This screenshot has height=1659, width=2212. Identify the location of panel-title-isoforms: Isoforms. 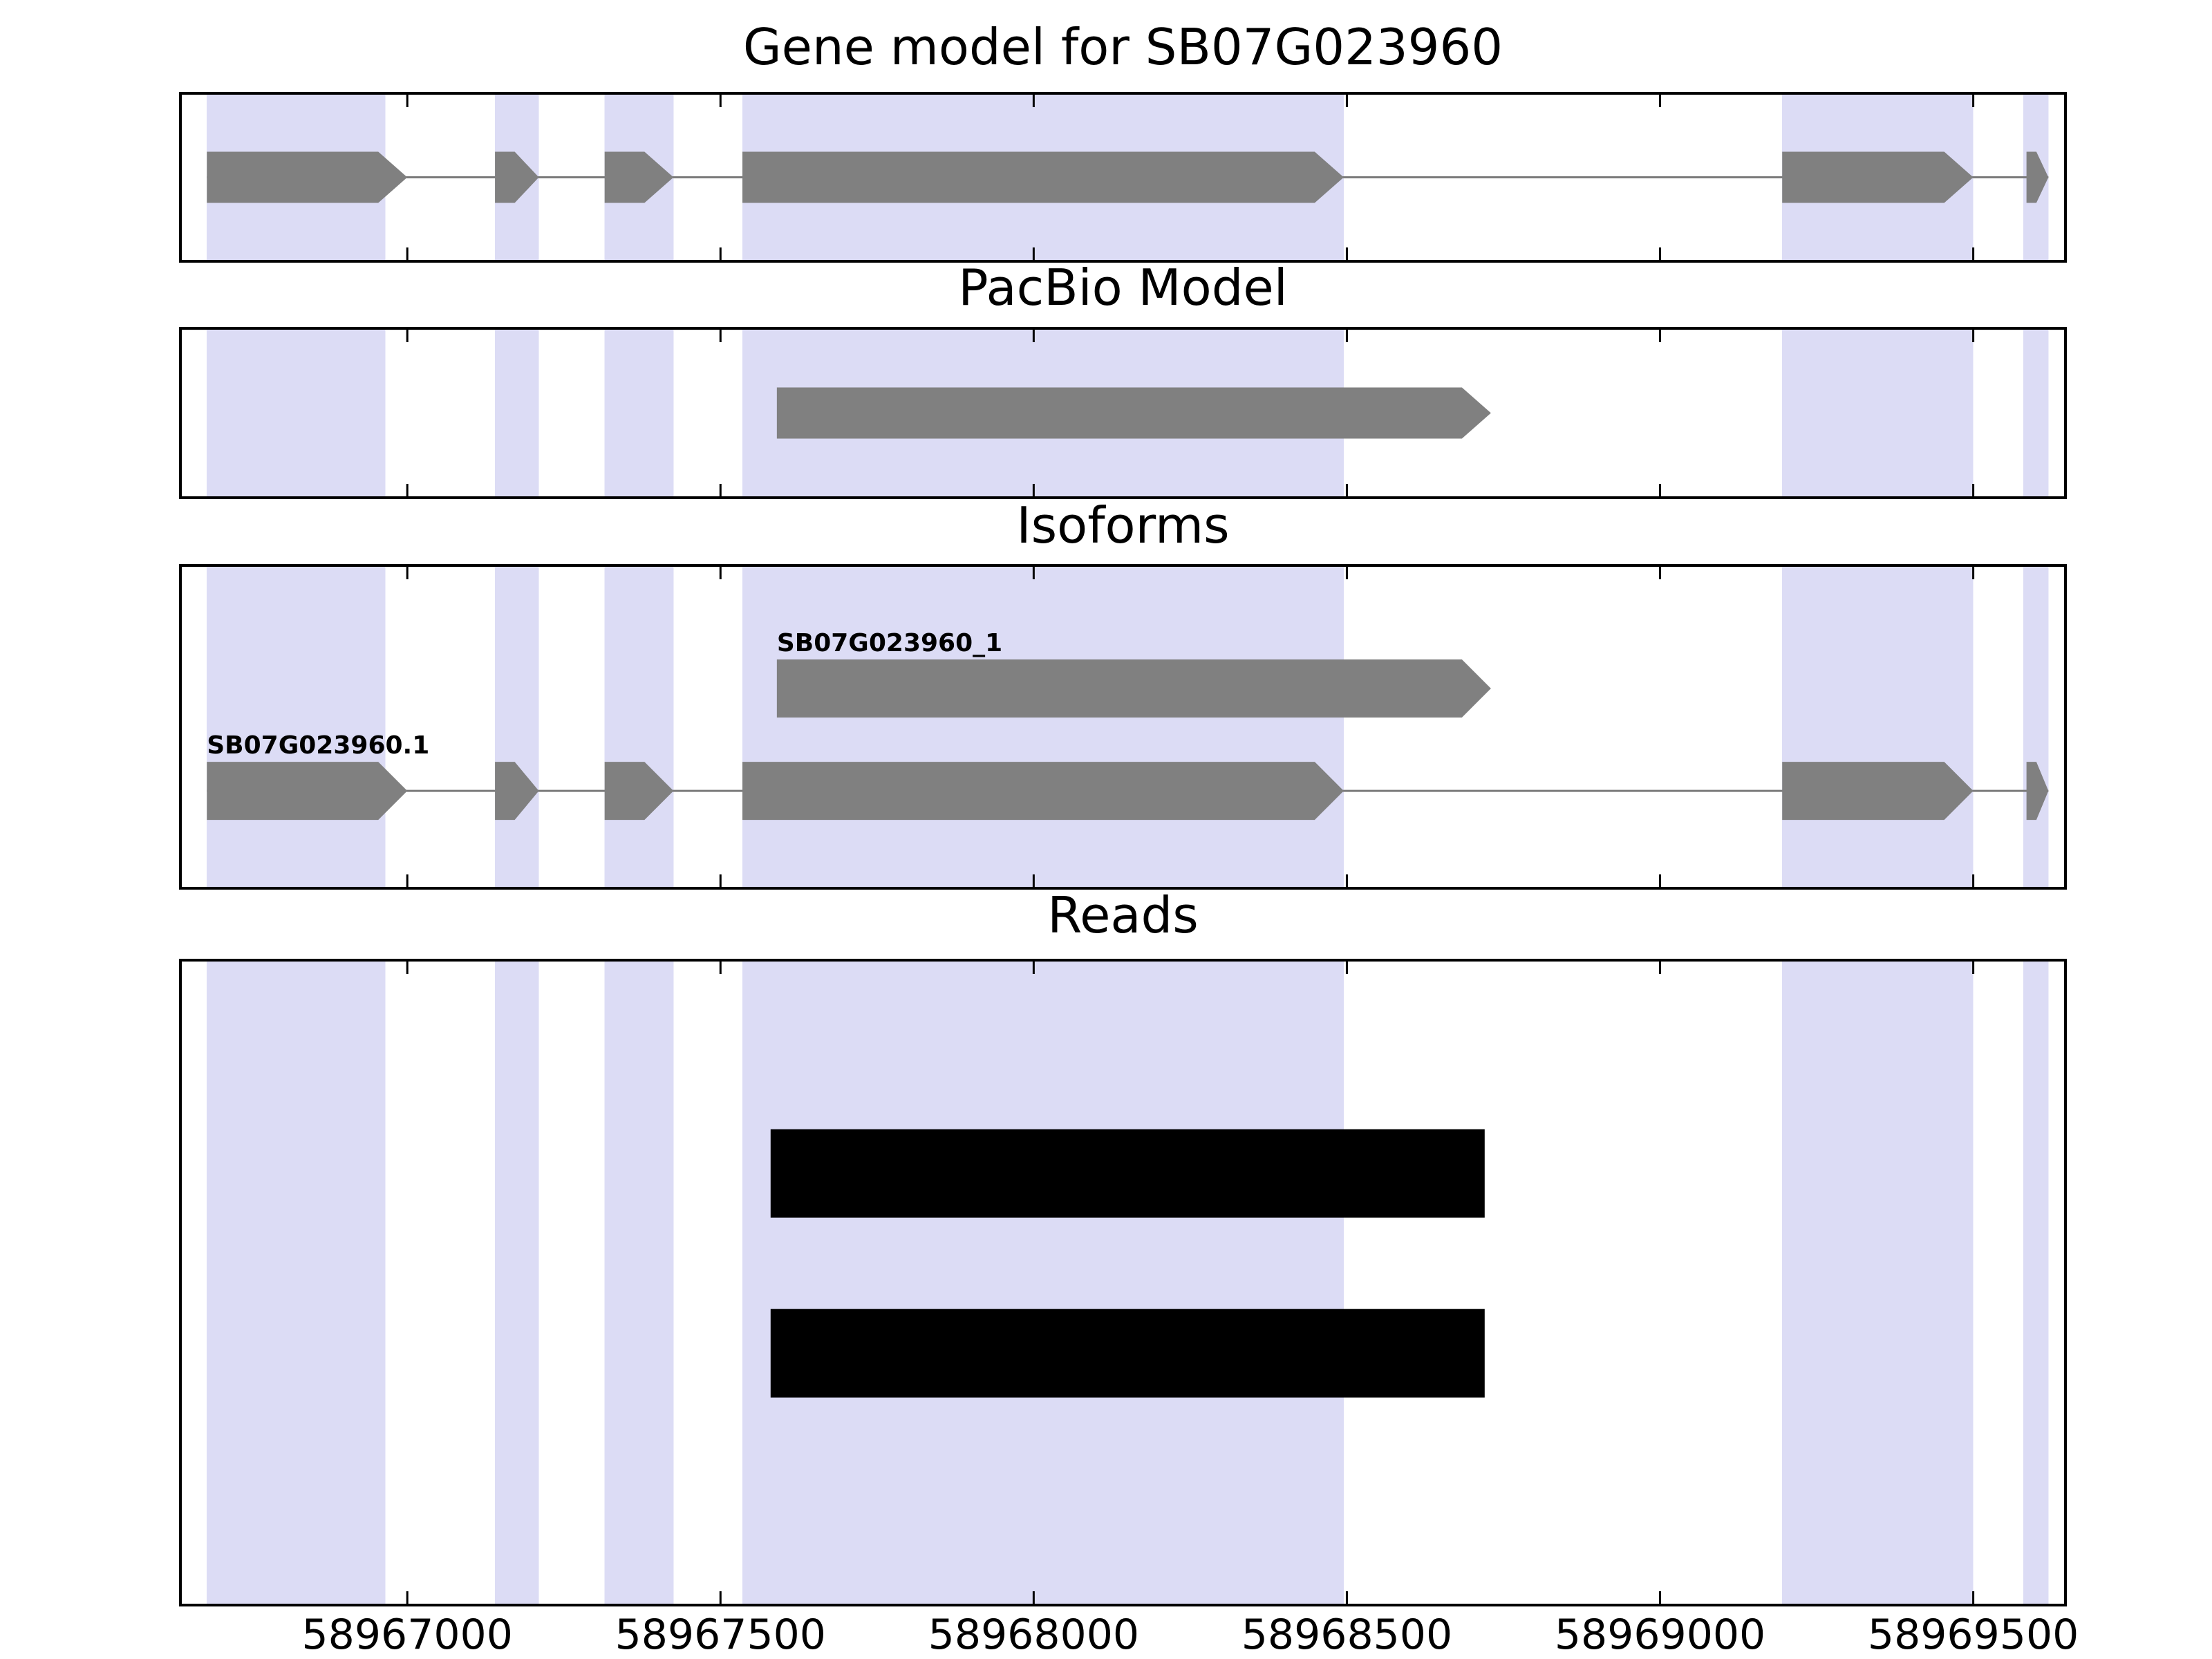
(1123, 525).